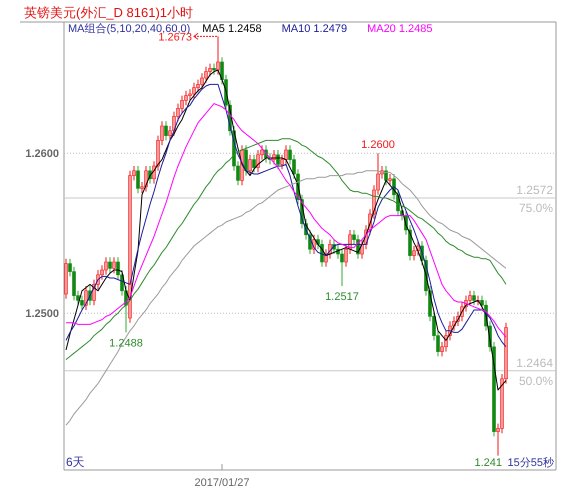  I want to click on annotation: 50.0%, so click(536, 381).